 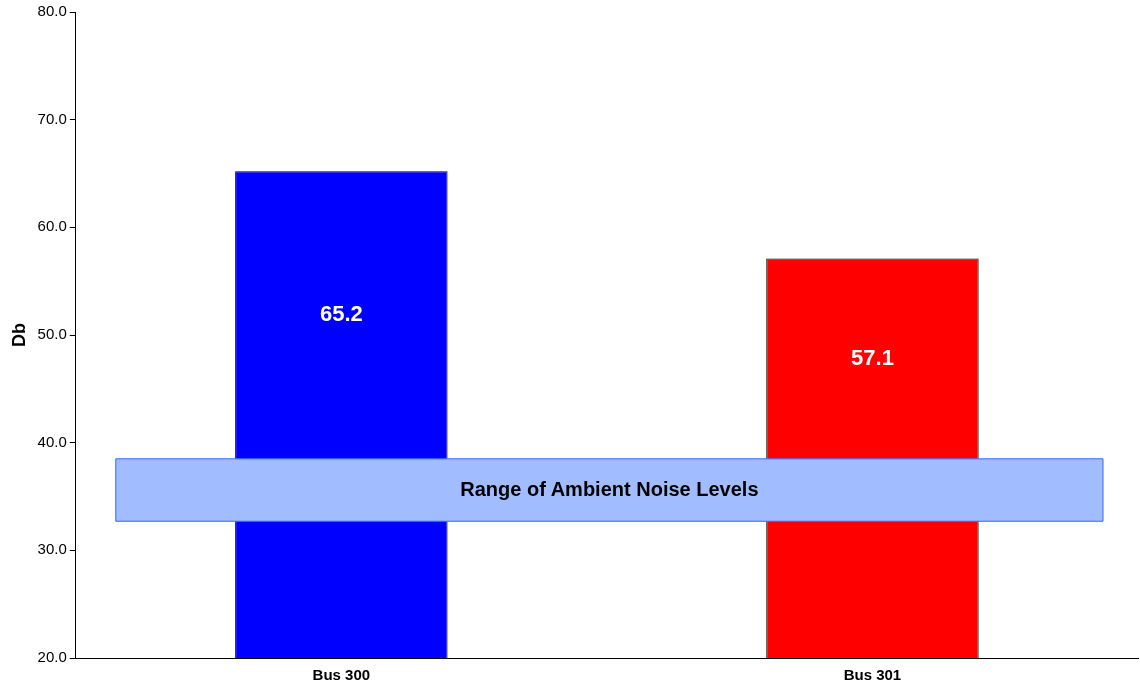 What do you see at coordinates (872, 357) in the screenshot?
I see `data-label: 57.1` at bounding box center [872, 357].